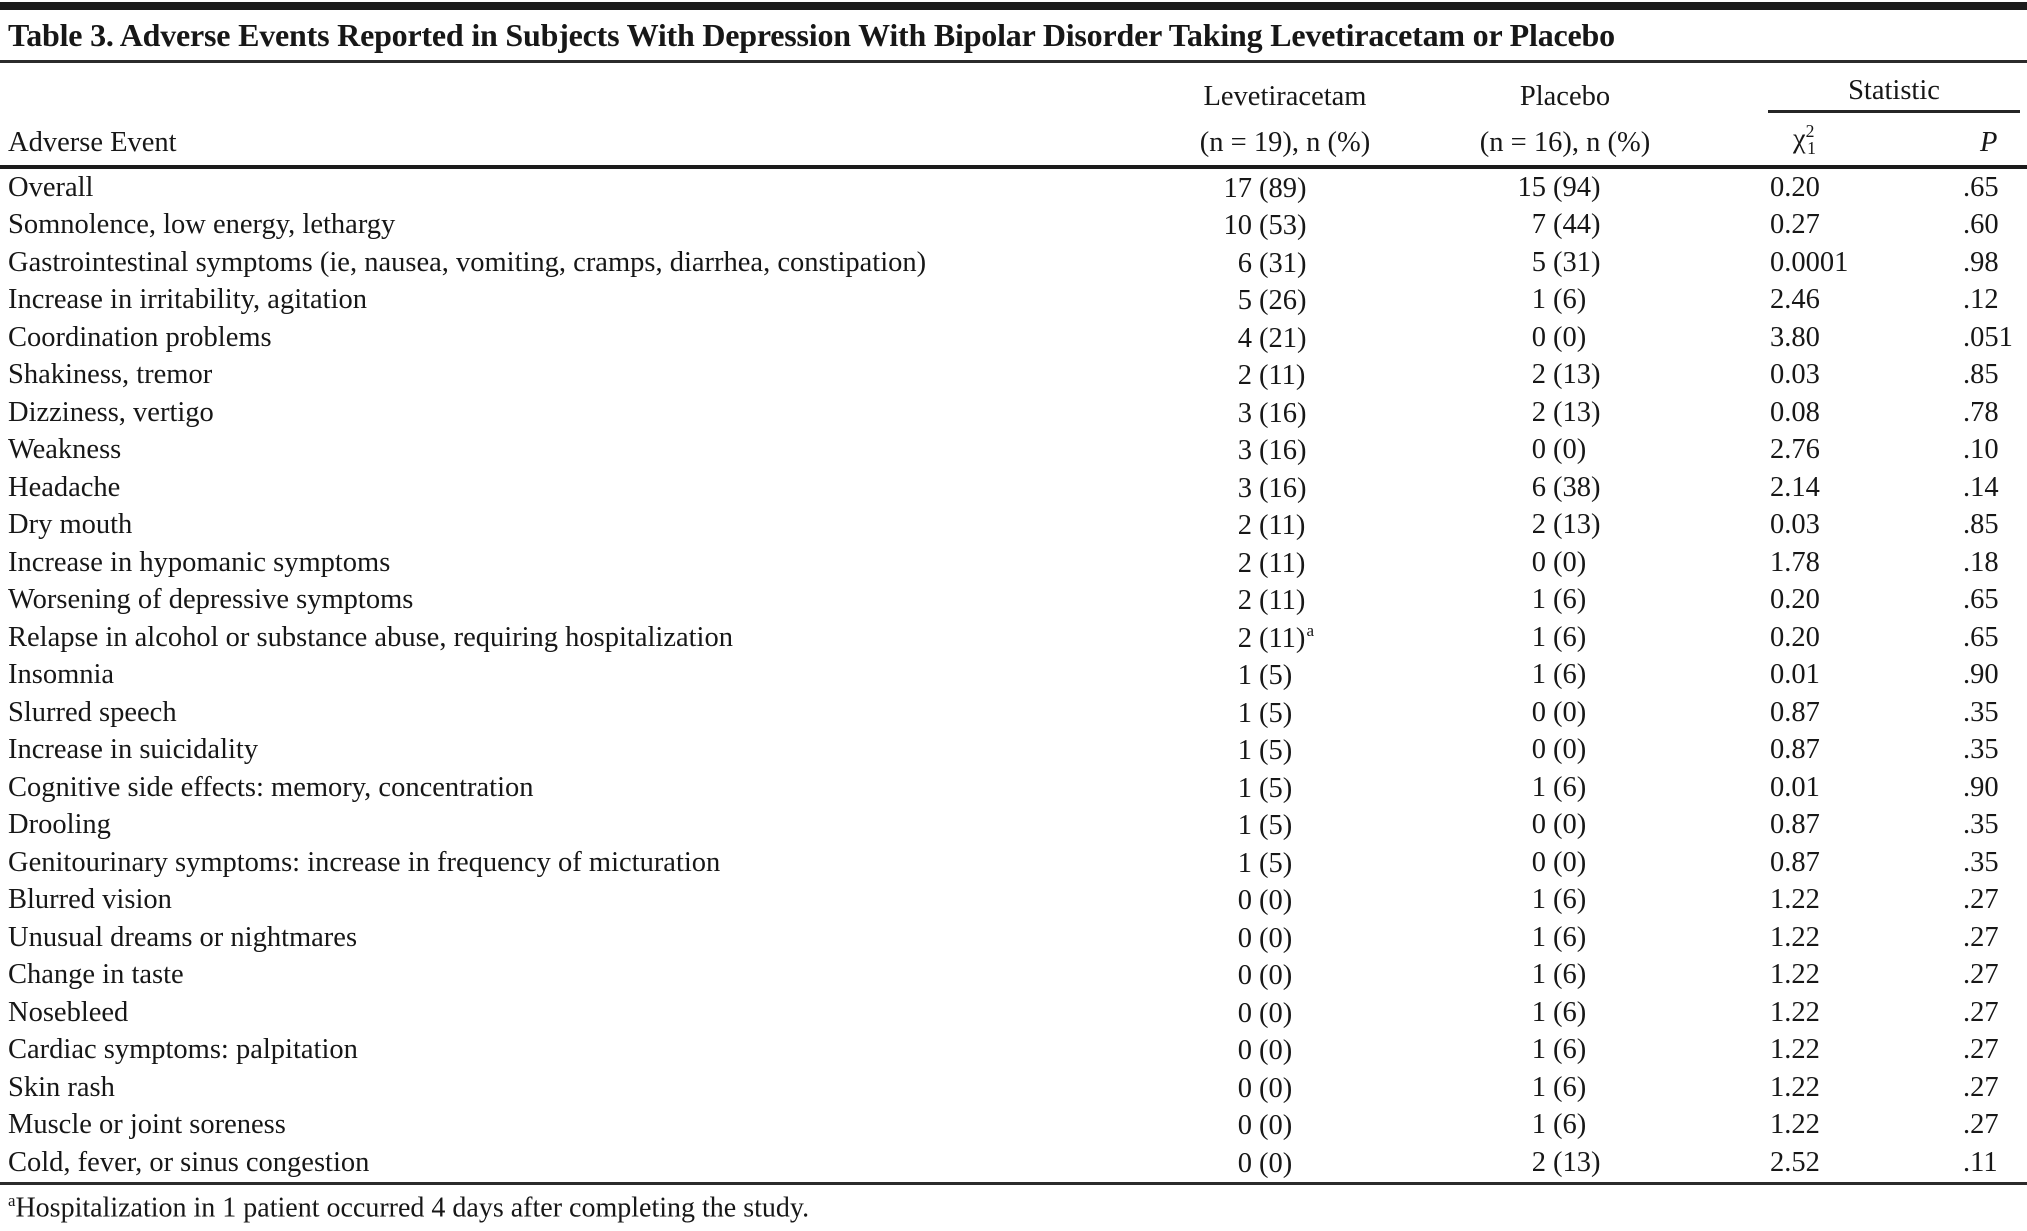  I want to click on adverse-event-cell: Coordination problems, so click(140, 337).